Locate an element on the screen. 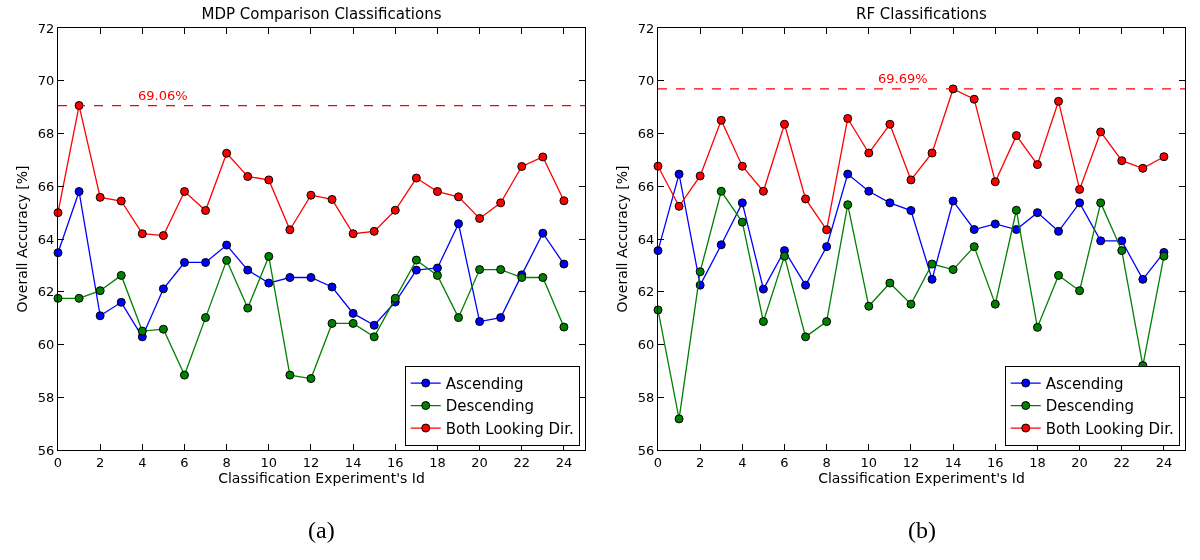  chart-title: MDP Comparison Classifications is located at coordinates (321, 13).